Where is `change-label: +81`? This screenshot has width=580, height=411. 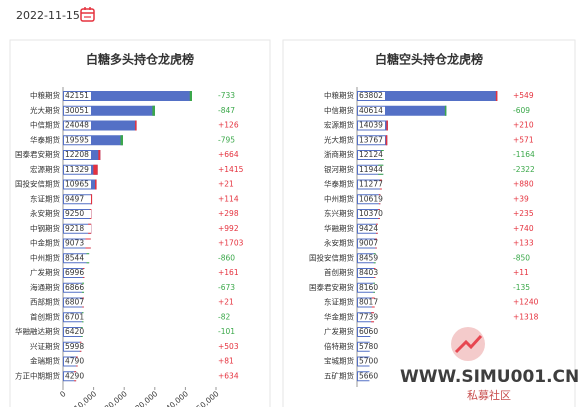
change-label: +81 is located at coordinates (226, 361).